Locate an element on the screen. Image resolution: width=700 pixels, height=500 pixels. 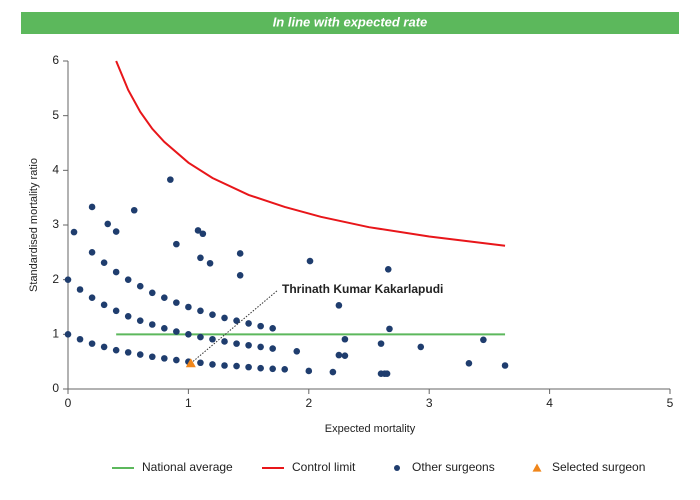
y-tick-label: 6 is located at coordinates (55, 60).